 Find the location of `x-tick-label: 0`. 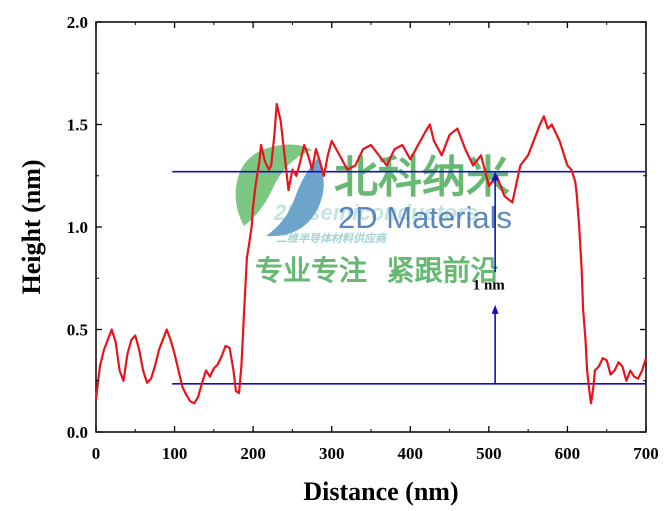

x-tick-label: 0 is located at coordinates (96, 453).